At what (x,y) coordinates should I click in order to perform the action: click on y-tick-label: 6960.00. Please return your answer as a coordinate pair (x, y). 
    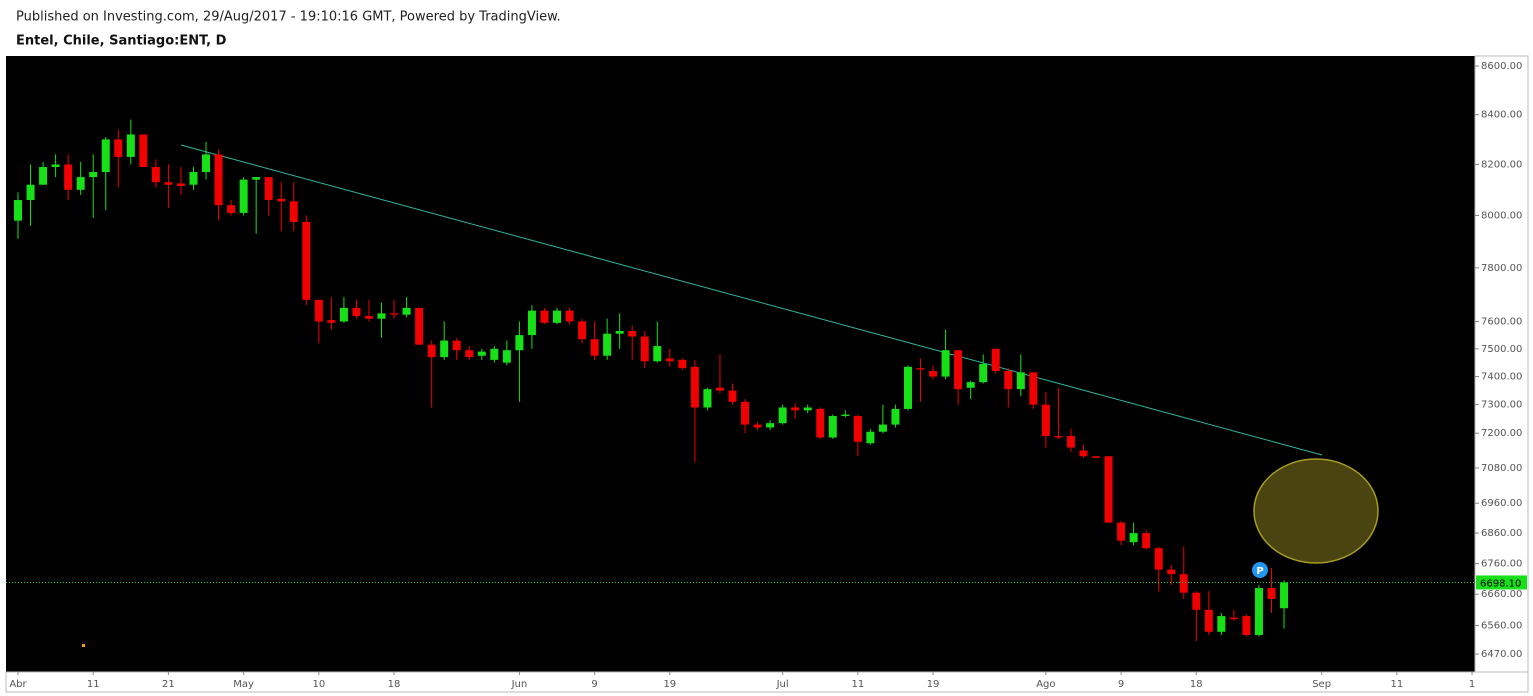
    Looking at the image, I should click on (1501, 503).